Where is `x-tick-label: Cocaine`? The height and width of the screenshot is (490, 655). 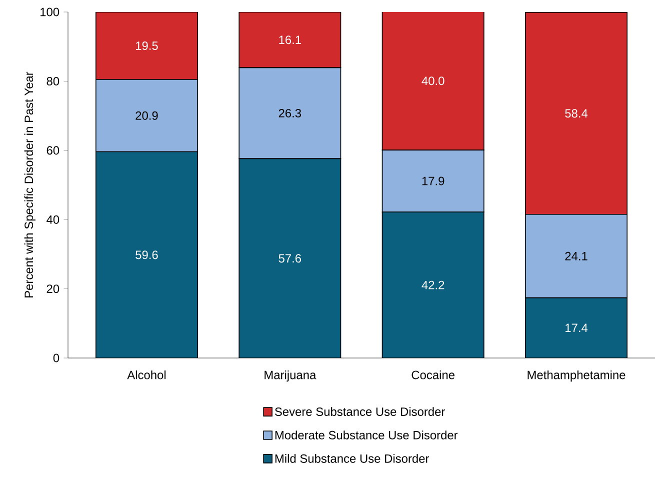 x-tick-label: Cocaine is located at coordinates (433, 375).